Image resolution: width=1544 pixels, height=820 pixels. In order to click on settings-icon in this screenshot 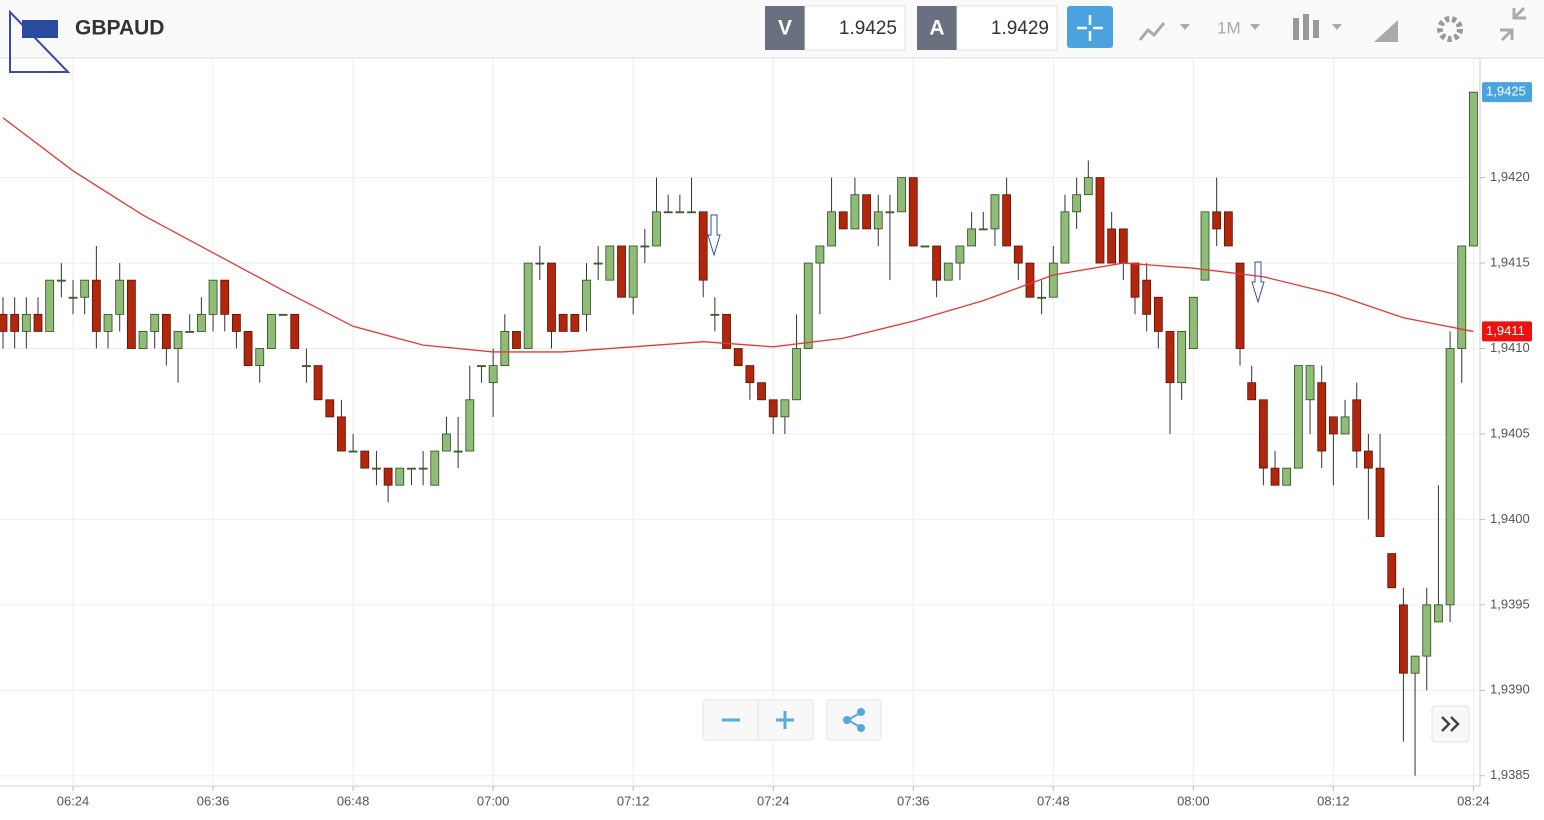, I will do `click(1450, 29)`.